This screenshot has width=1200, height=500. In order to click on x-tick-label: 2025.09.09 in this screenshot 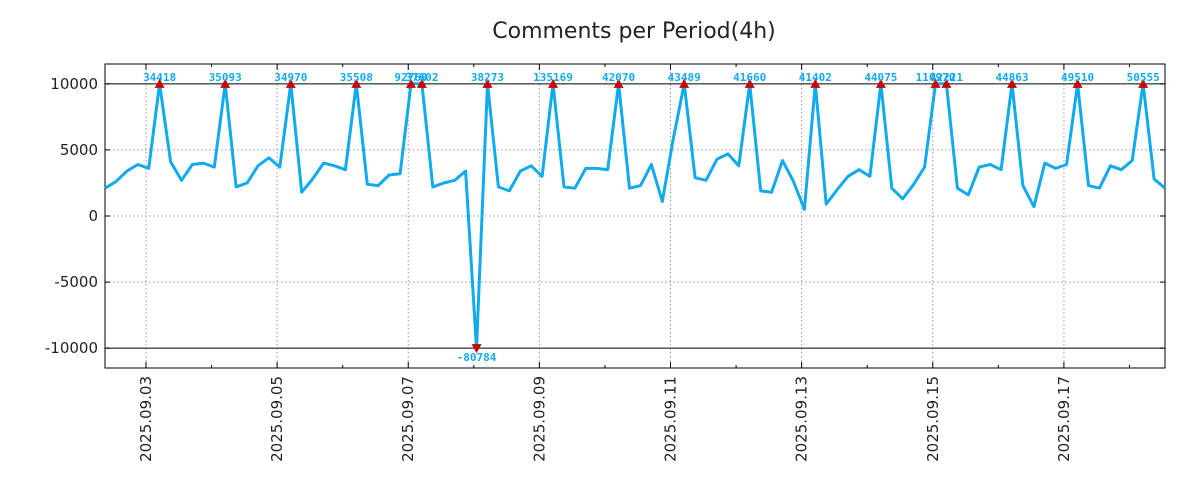, I will do `click(539, 419)`.